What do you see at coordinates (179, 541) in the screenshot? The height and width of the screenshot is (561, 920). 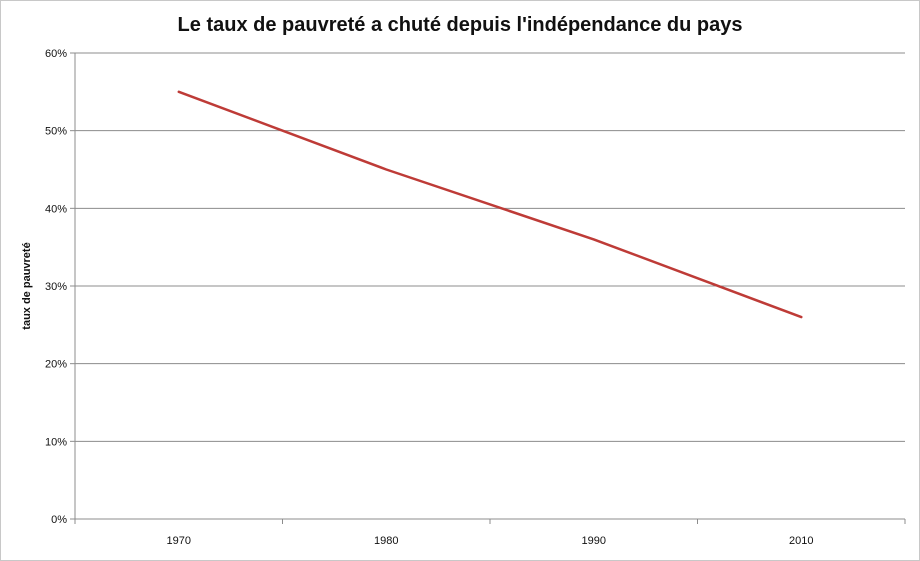 I see `x-tick-label: 1970` at bounding box center [179, 541].